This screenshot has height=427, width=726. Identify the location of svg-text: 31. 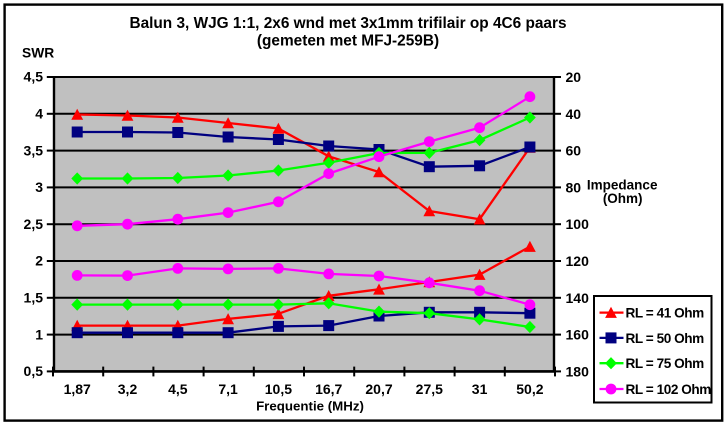
(480, 389).